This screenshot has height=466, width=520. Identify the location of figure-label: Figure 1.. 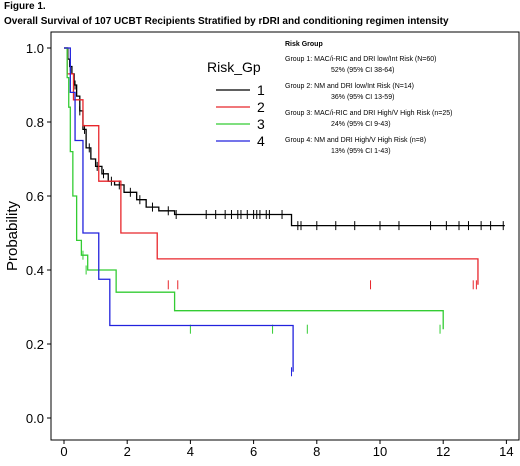
(25, 6).